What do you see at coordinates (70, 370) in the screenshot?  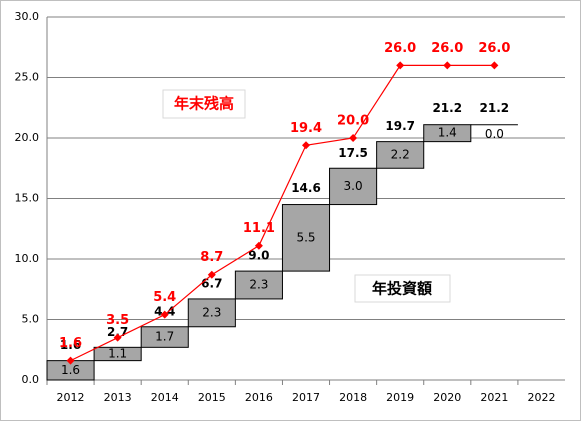 I see `bar-value-label: 1.6` at bounding box center [70, 370].